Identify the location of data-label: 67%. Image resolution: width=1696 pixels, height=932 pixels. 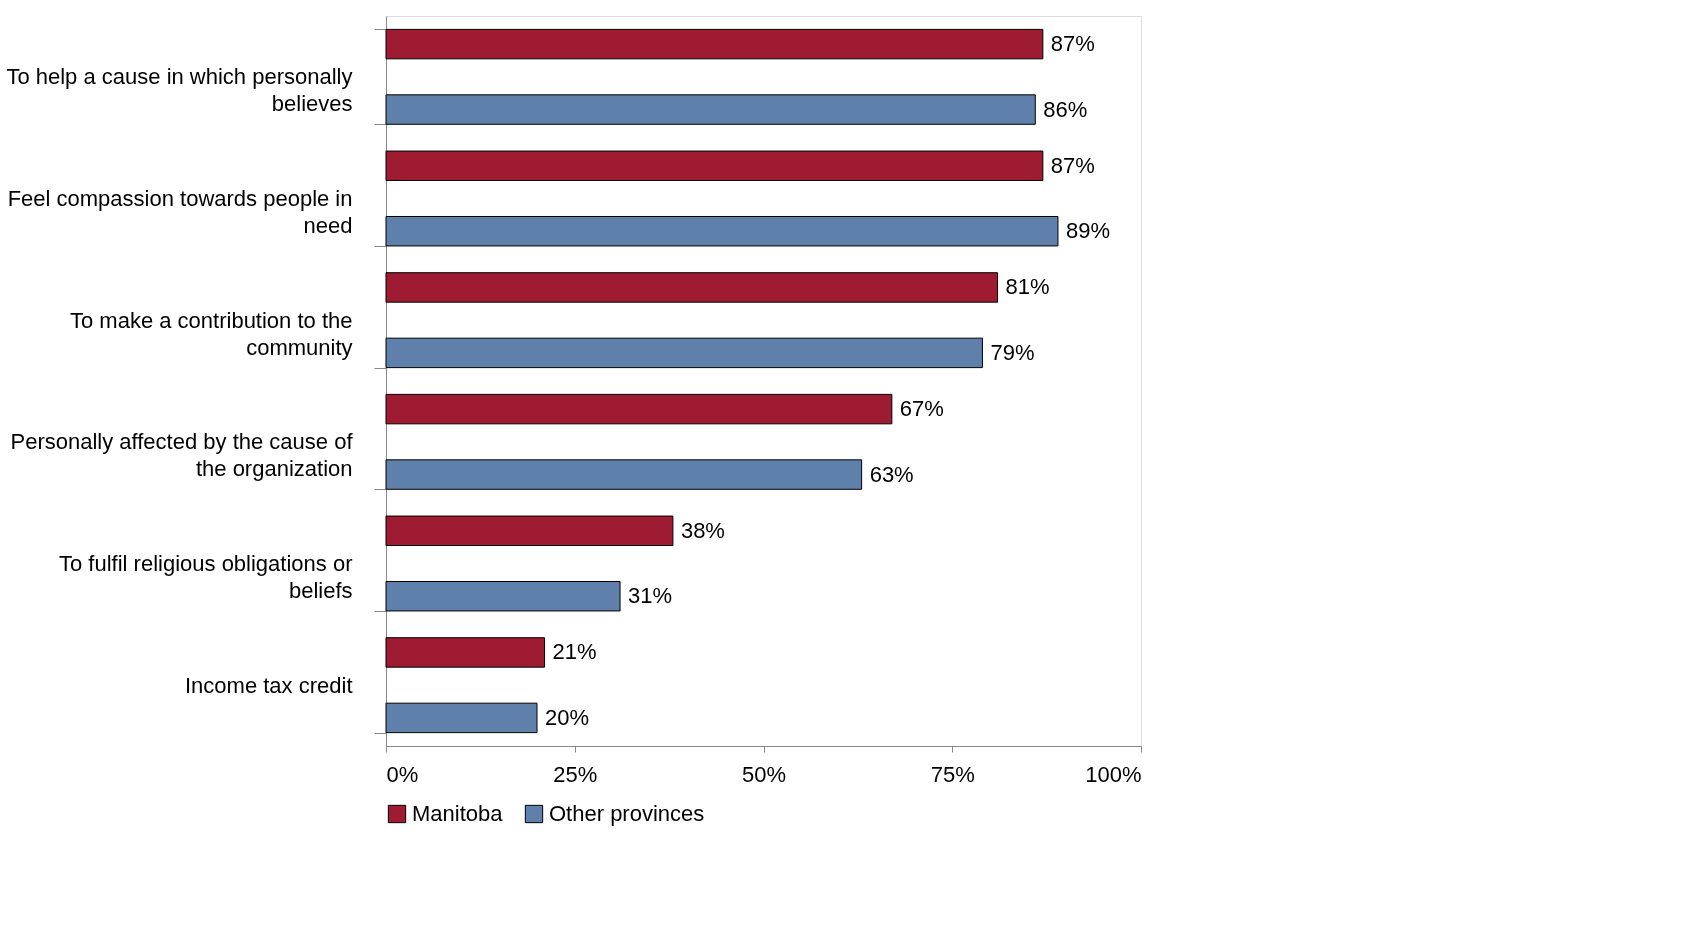
(921, 409).